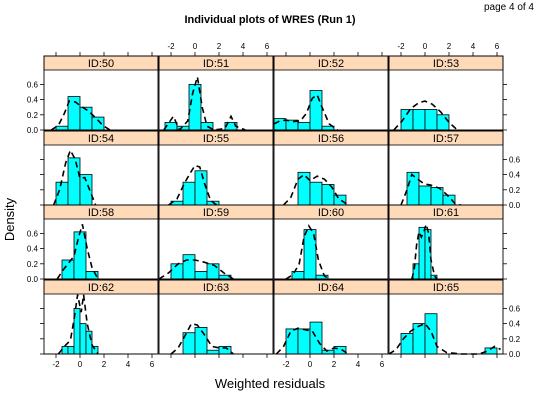 The height and width of the screenshot is (400, 540). I want to click on panel-label: ID:55, so click(216, 139).